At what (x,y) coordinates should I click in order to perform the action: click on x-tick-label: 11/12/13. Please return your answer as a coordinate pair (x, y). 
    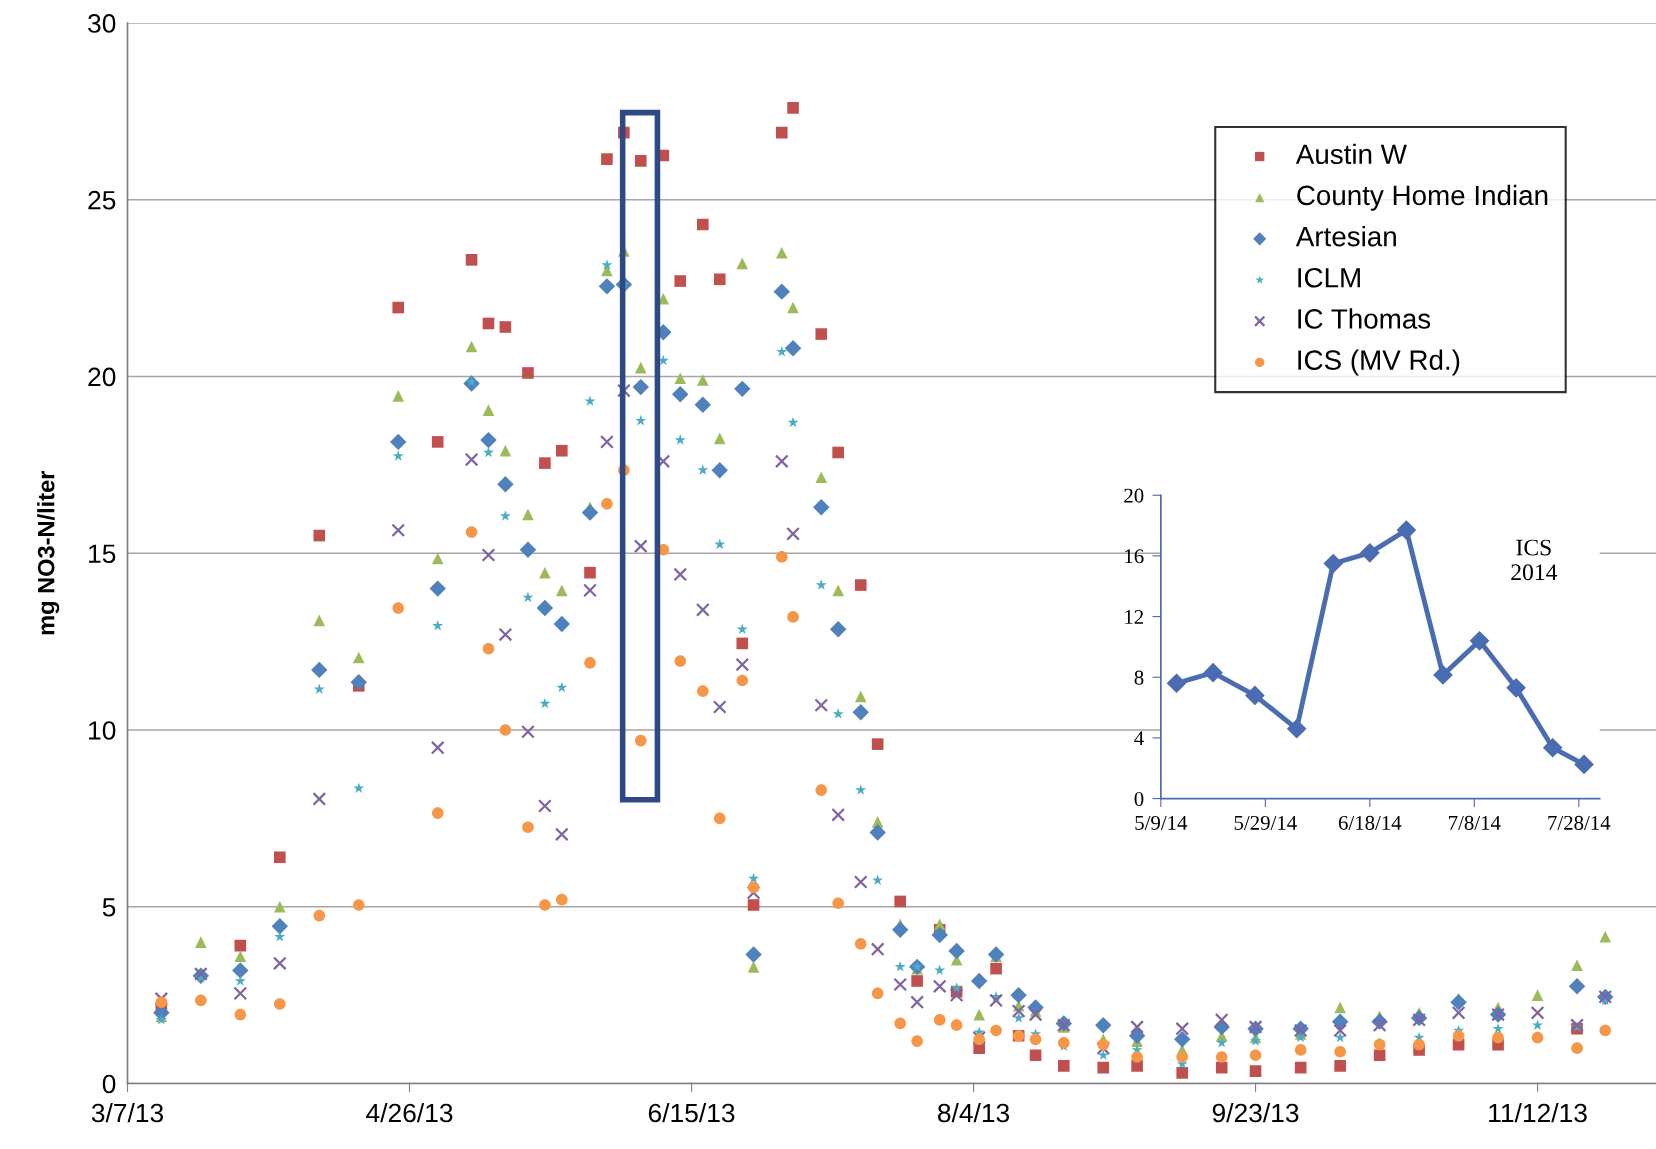
    Looking at the image, I should click on (1538, 1112).